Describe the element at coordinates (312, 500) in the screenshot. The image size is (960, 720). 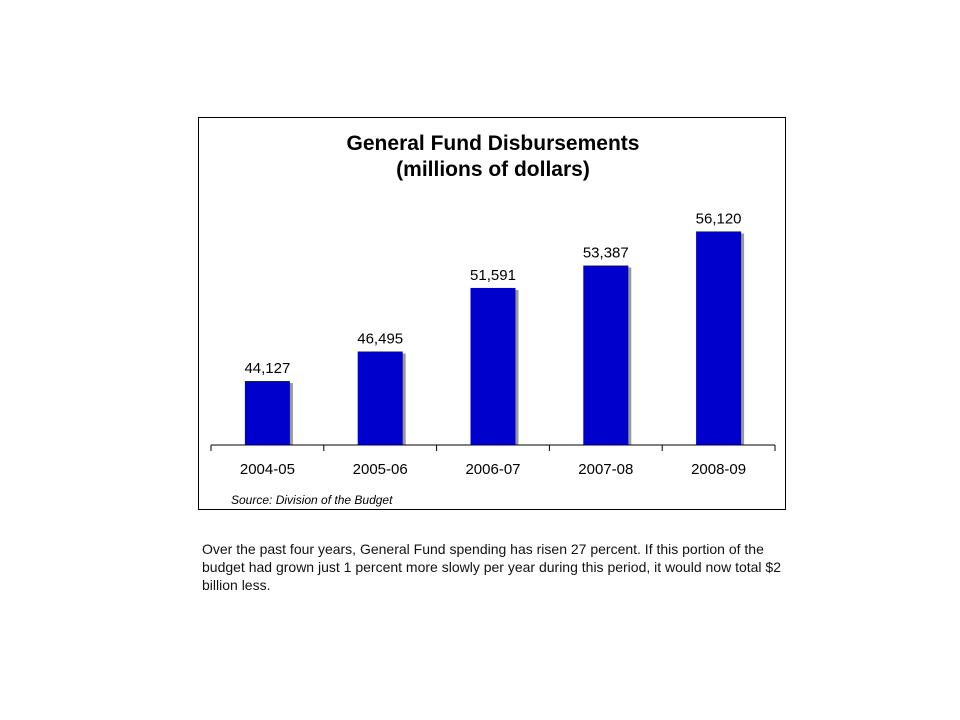
I see `source-note: Source: Division of the Budget` at that location.